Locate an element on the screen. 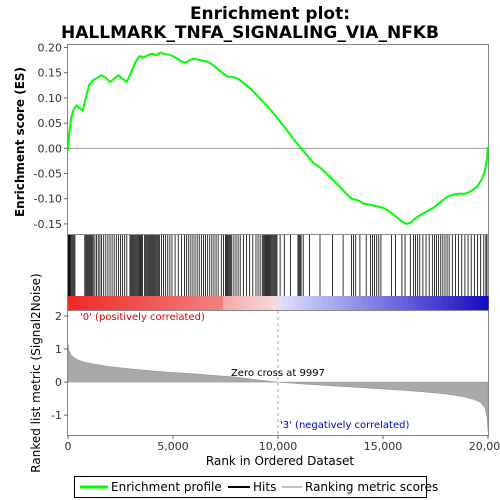  legend-hits-label: Hits is located at coordinates (264, 487).